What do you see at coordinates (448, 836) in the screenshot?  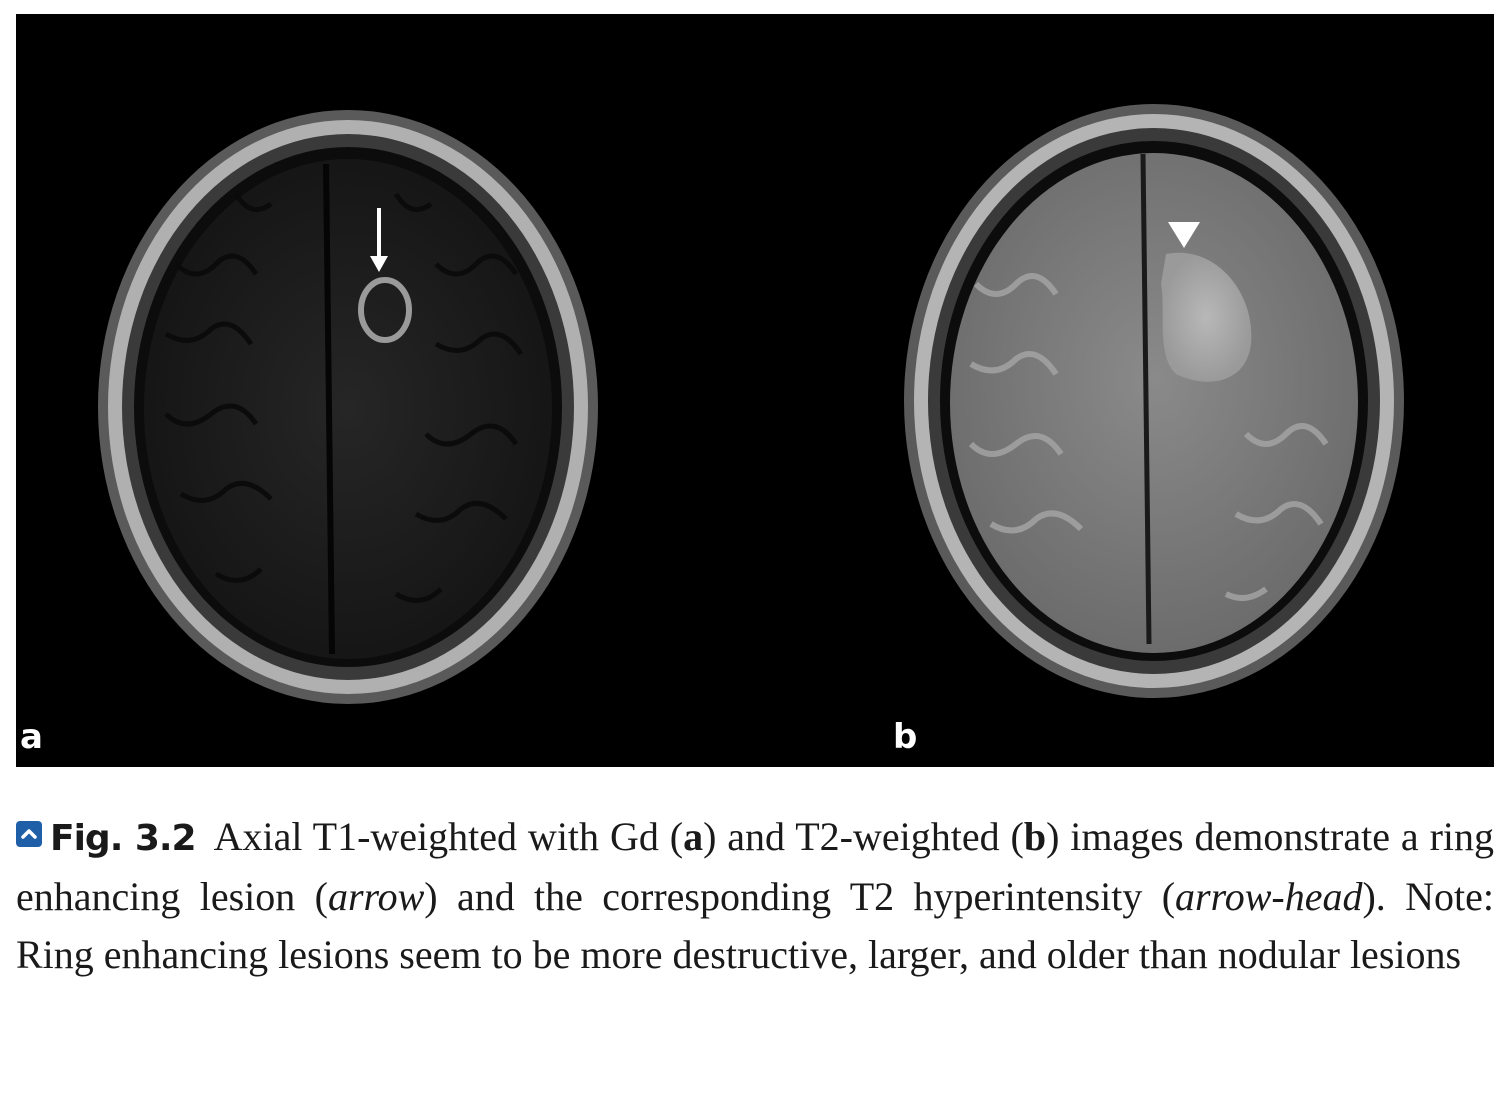 I see `caption-text-1: Axial T1-weighted with Gd (` at bounding box center [448, 836].